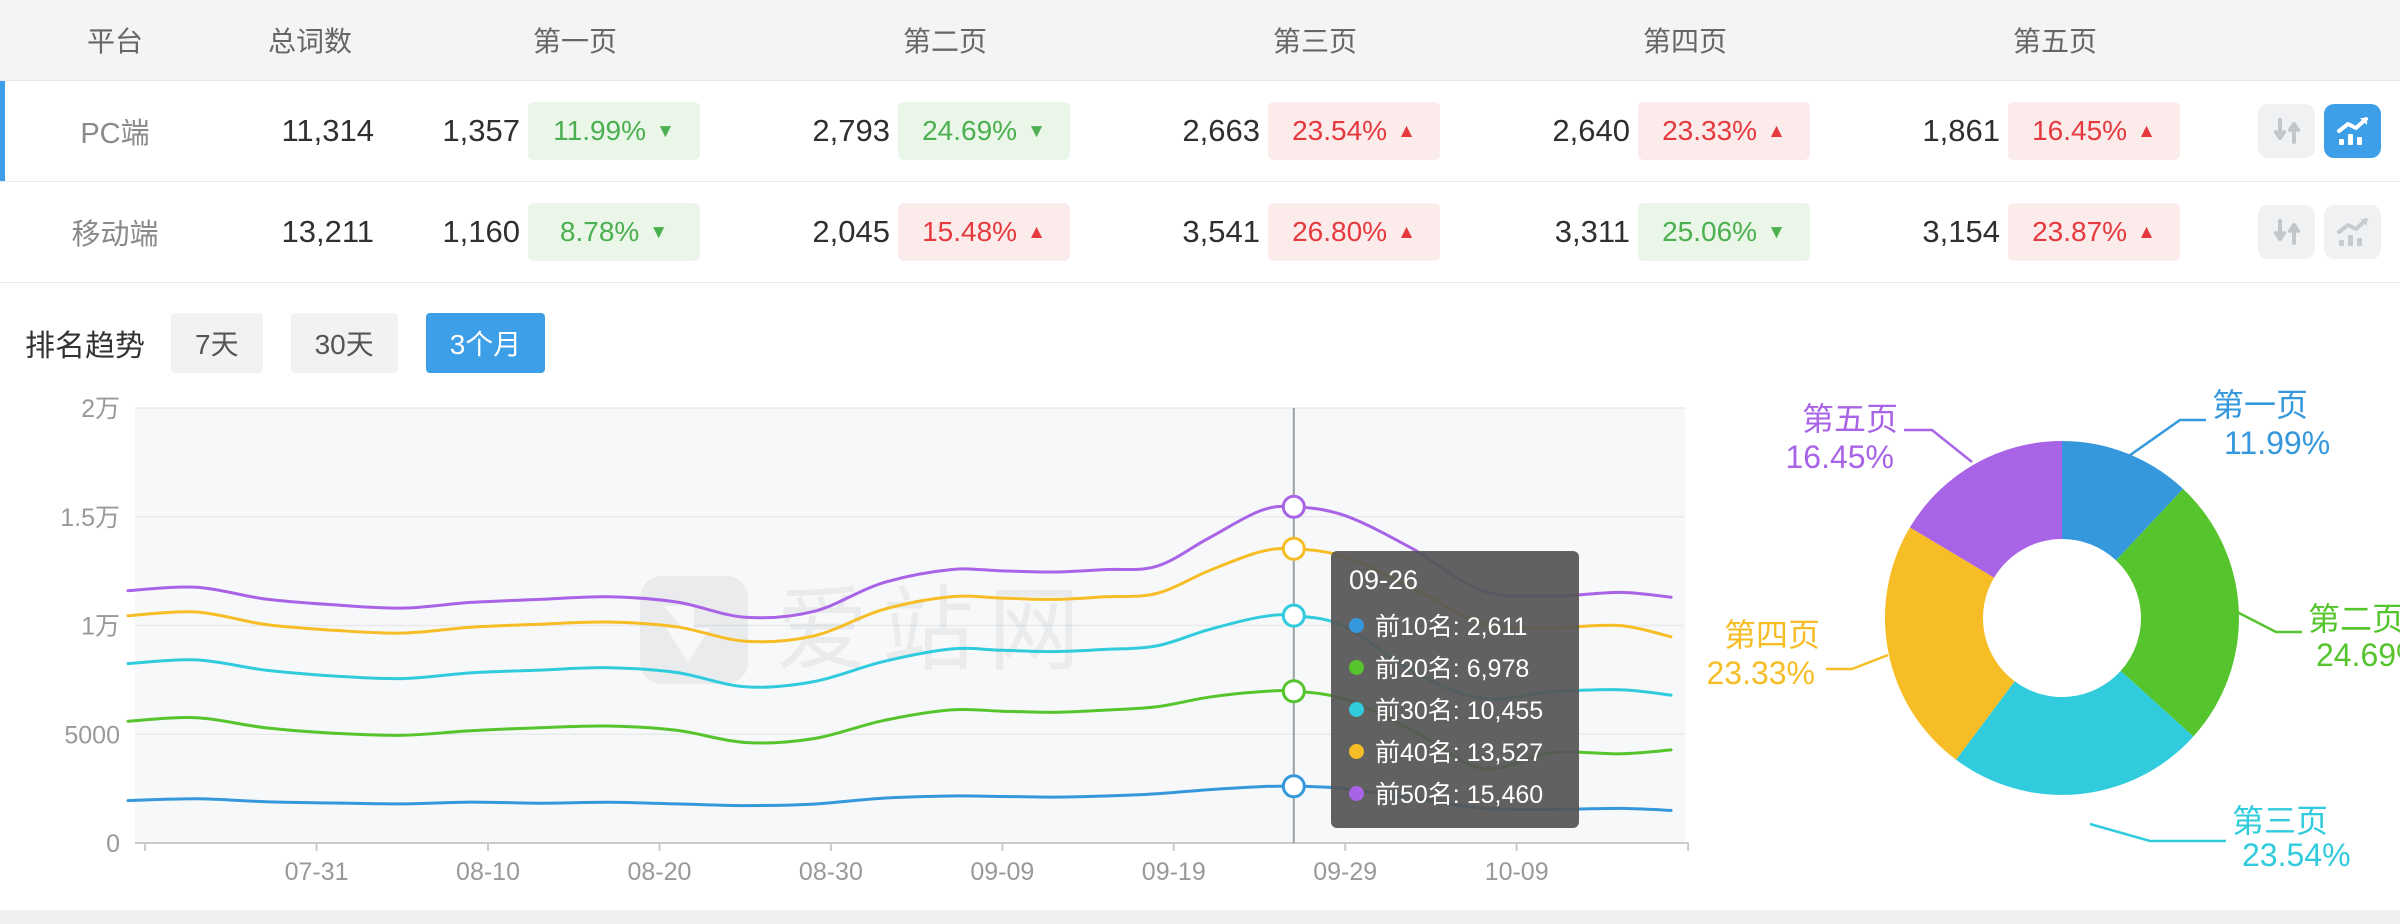 This screenshot has width=2400, height=924. What do you see at coordinates (1961, 130) in the screenshot?
I see `page-count: 1,861` at bounding box center [1961, 130].